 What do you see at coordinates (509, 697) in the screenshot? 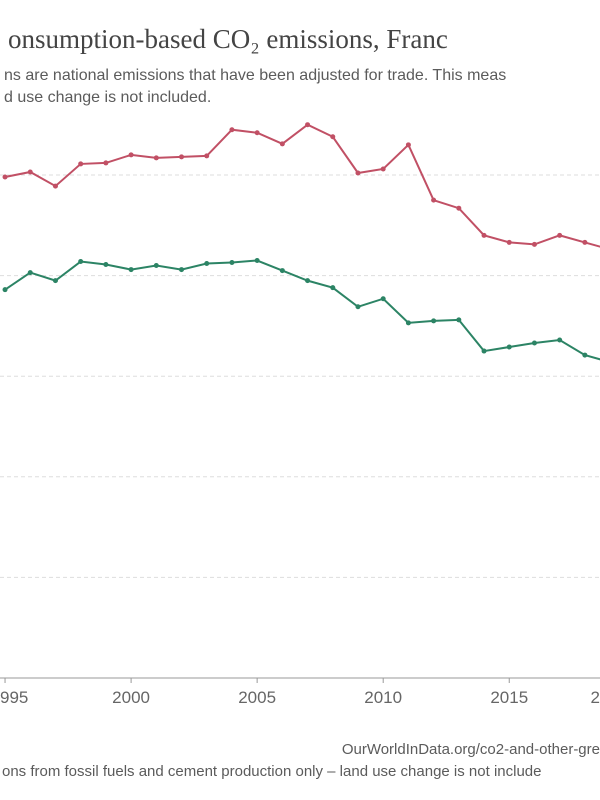
I see `x-tick-label: 2015` at bounding box center [509, 697].